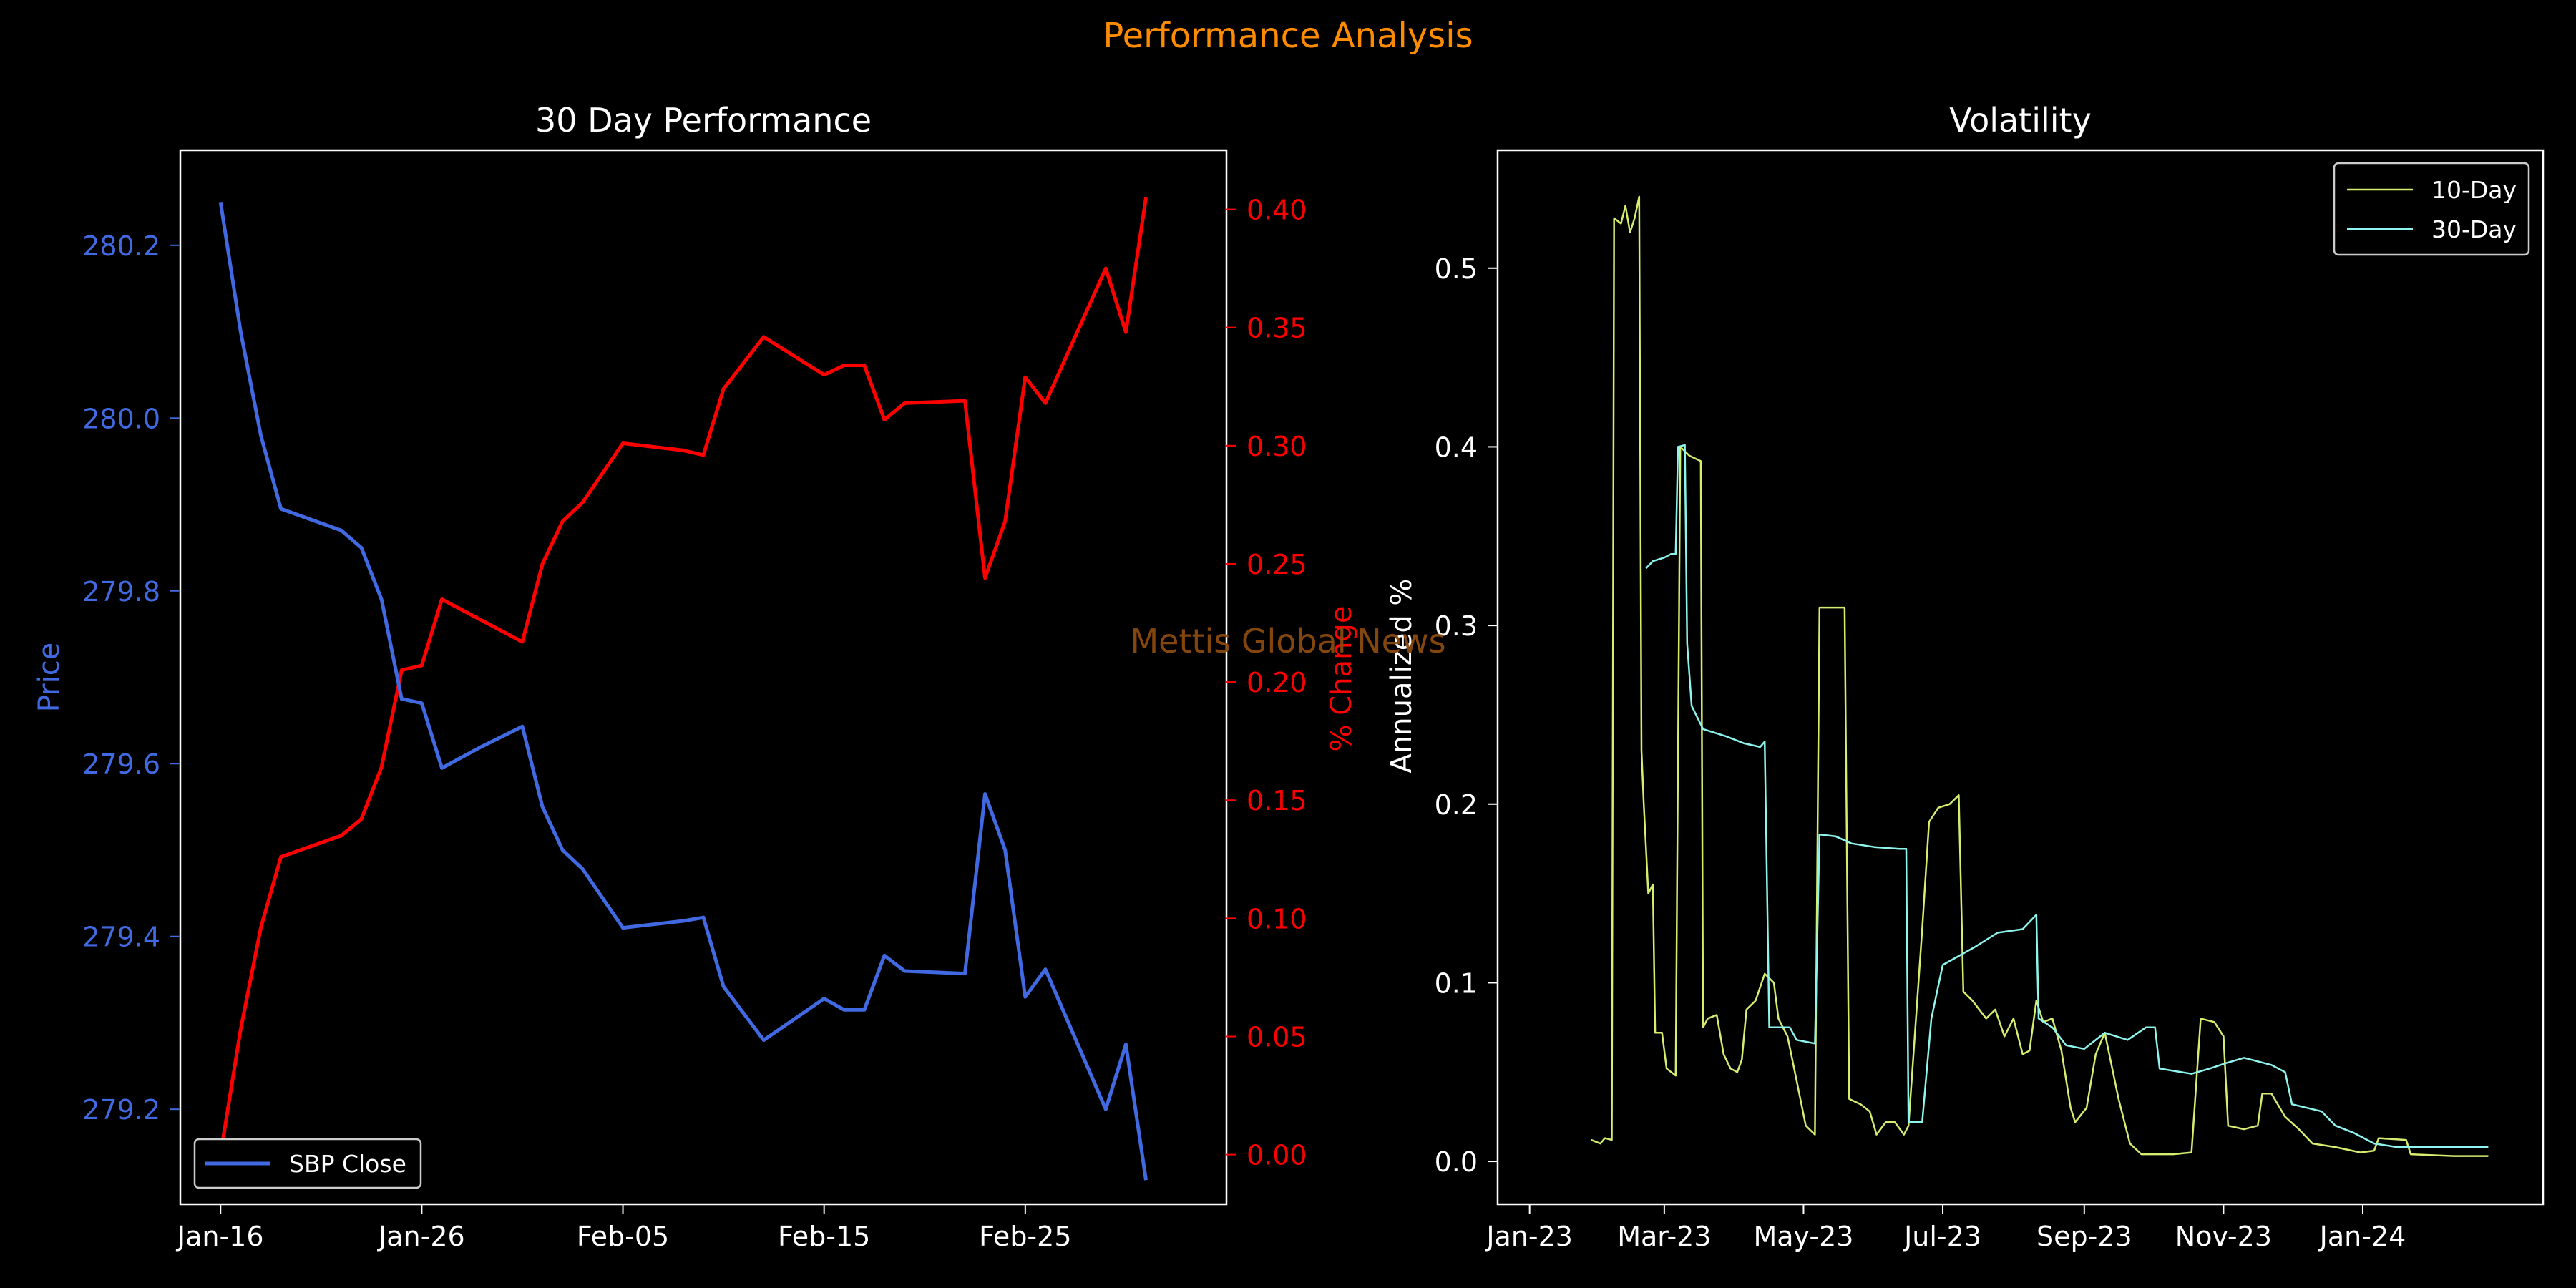 Image resolution: width=2576 pixels, height=1288 pixels. Describe the element at coordinates (1341, 679) in the screenshot. I see `pct-change-axis-label: % Change` at that location.